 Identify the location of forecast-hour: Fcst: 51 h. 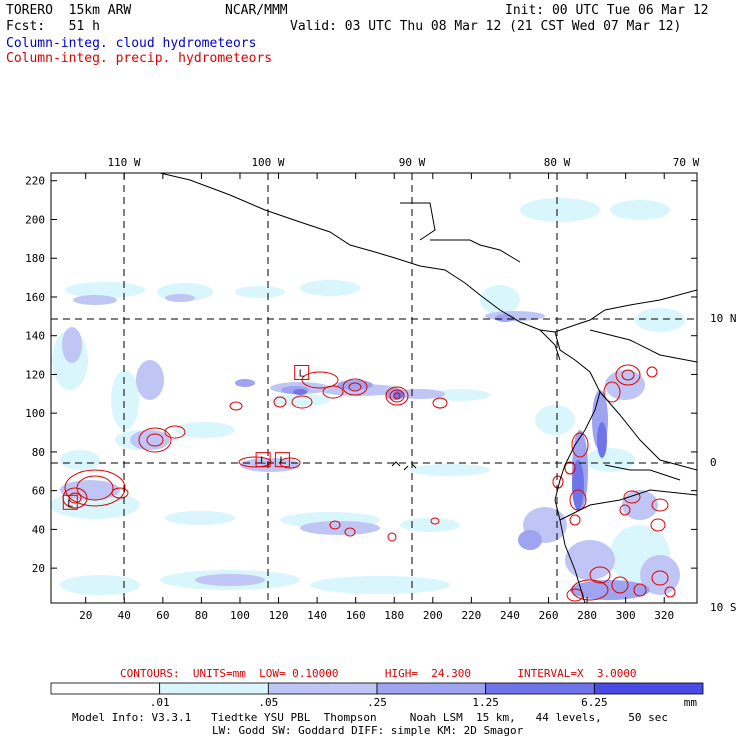
(53, 26).